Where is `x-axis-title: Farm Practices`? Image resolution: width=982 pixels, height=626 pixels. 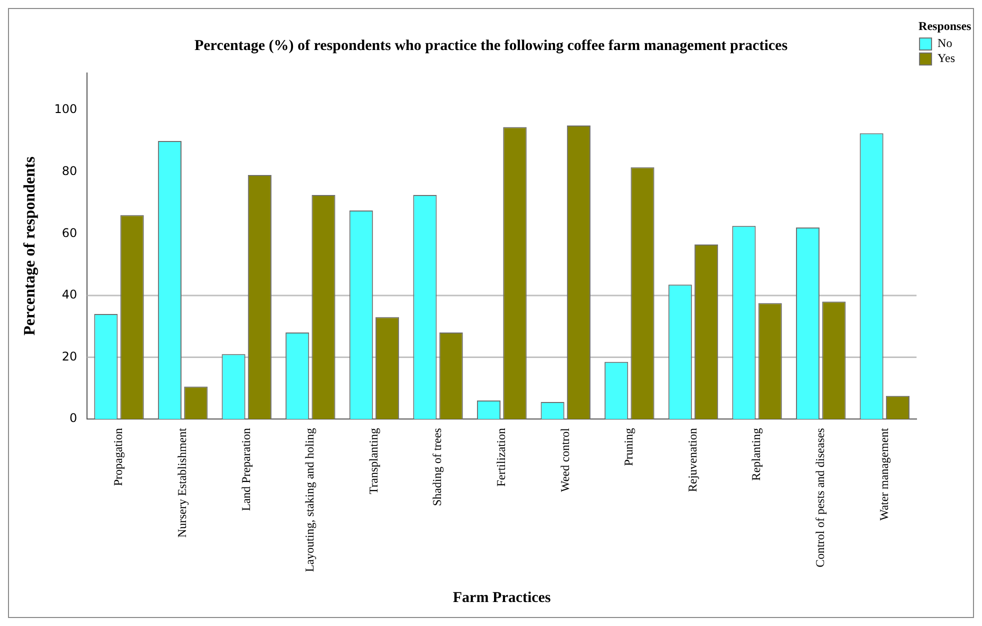 x-axis-title: Farm Practices is located at coordinates (501, 598).